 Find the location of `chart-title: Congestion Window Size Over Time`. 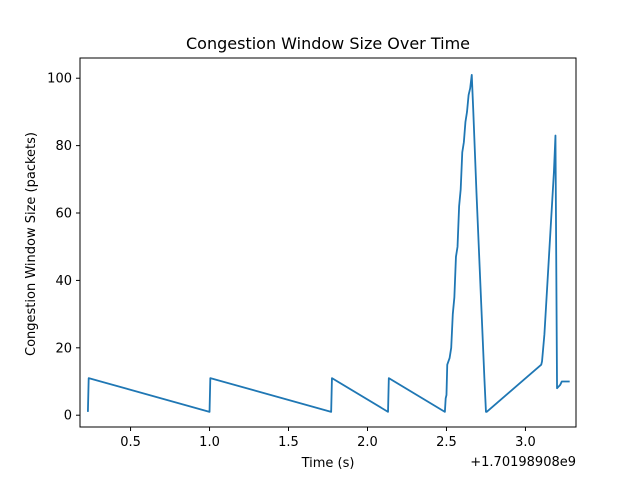

chart-title: Congestion Window Size Over Time is located at coordinates (328, 43).